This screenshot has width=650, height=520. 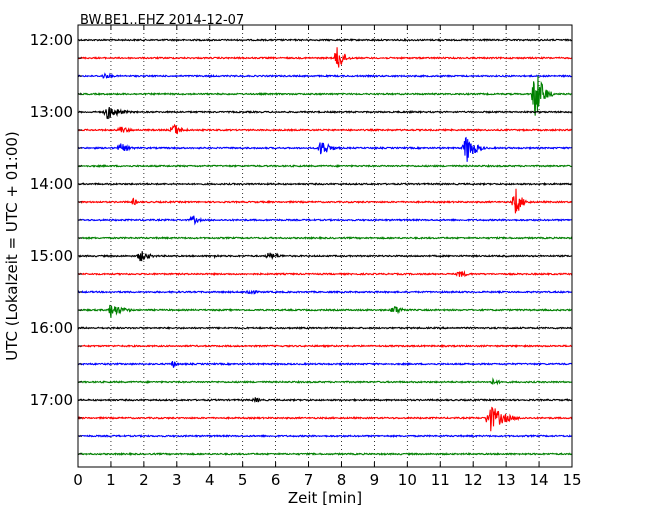 What do you see at coordinates (51, 328) in the screenshot?
I see `y-tick-label: 16:00` at bounding box center [51, 328].